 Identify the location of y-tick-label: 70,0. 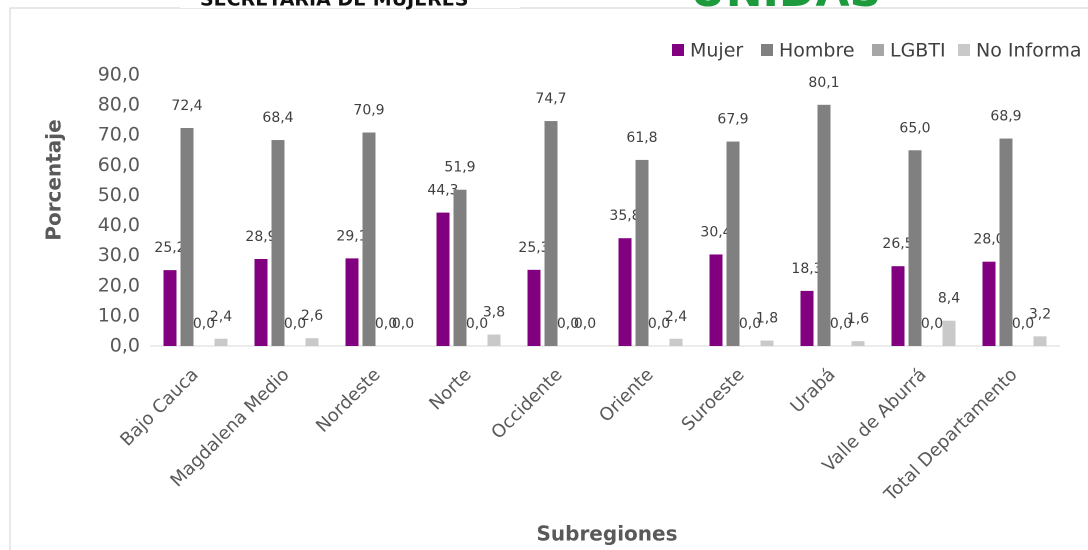
(119, 135).